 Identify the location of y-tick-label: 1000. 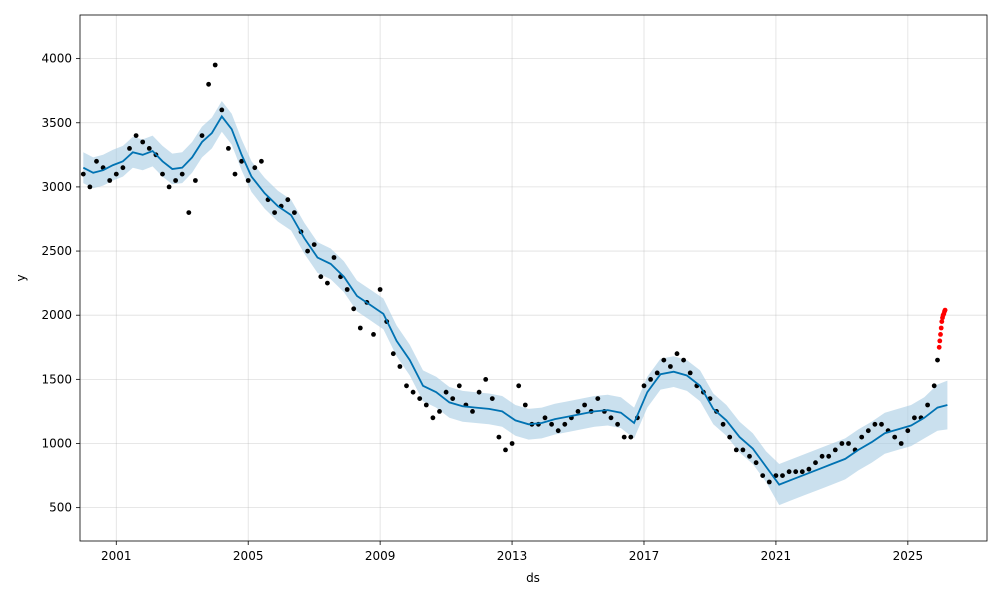
(56, 443).